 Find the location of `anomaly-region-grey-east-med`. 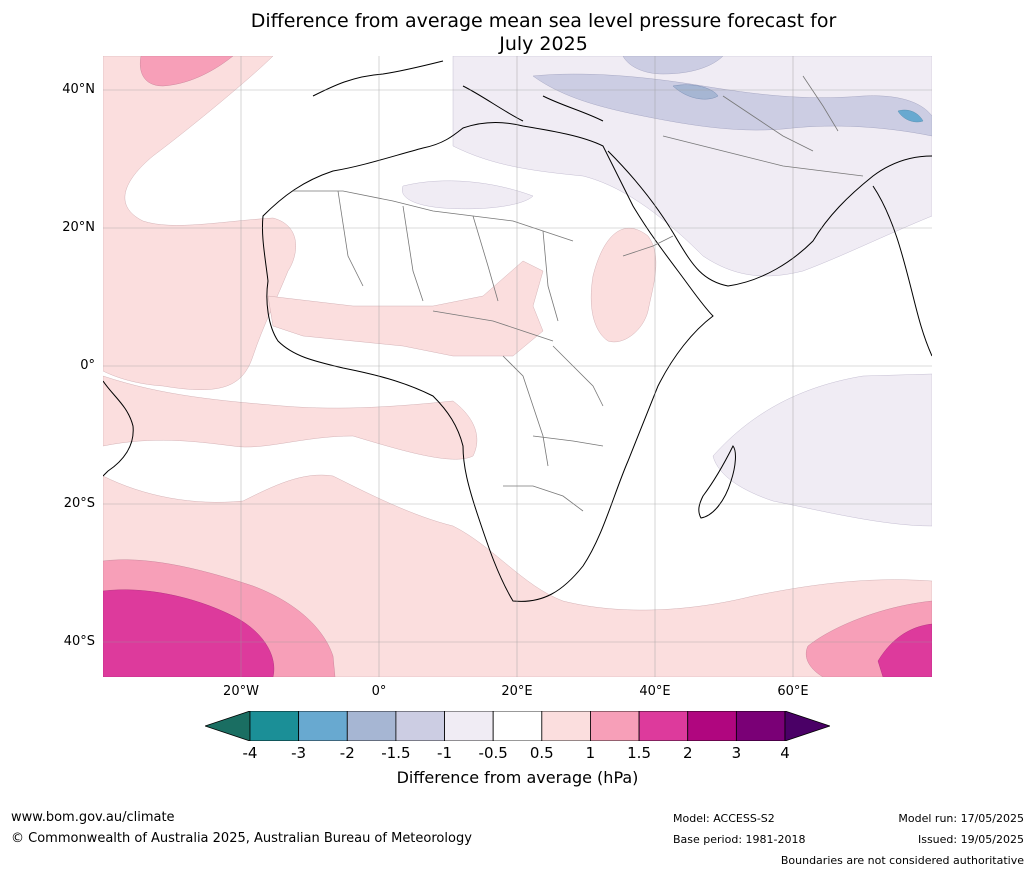

anomaly-region-grey-east-med is located at coordinates (732, 105).